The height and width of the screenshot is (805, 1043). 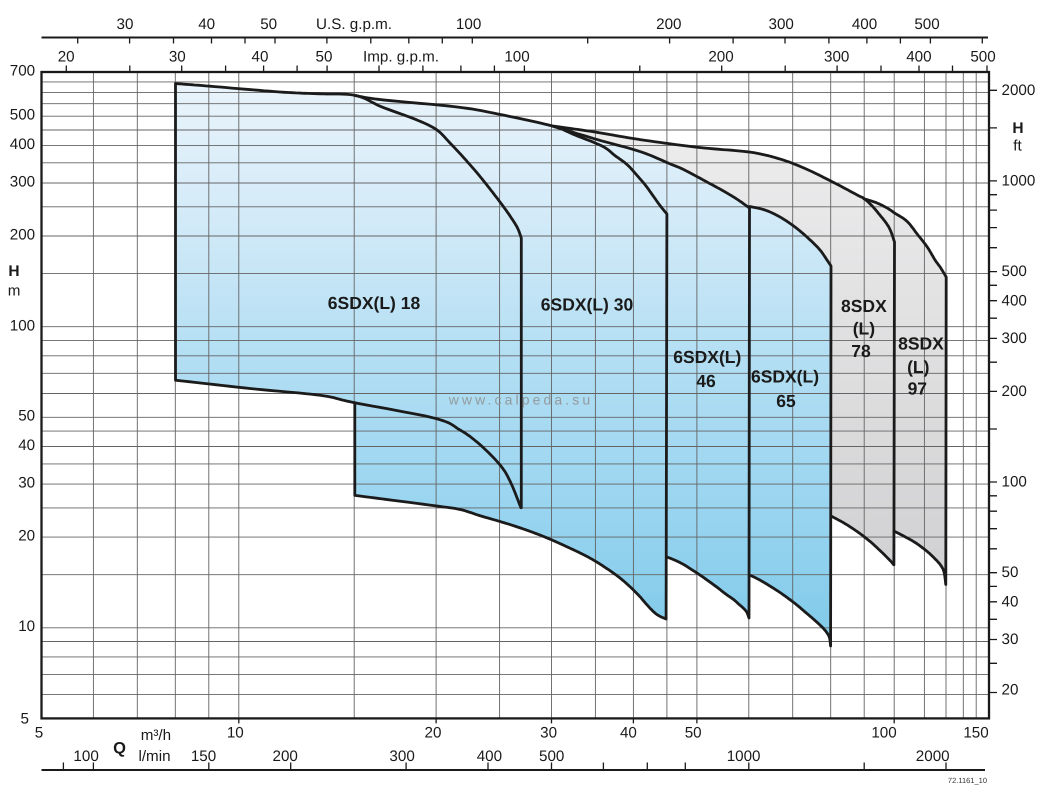 What do you see at coordinates (587, 305) in the screenshot?
I see `svg-text: 6SDX(L) 30` at bounding box center [587, 305].